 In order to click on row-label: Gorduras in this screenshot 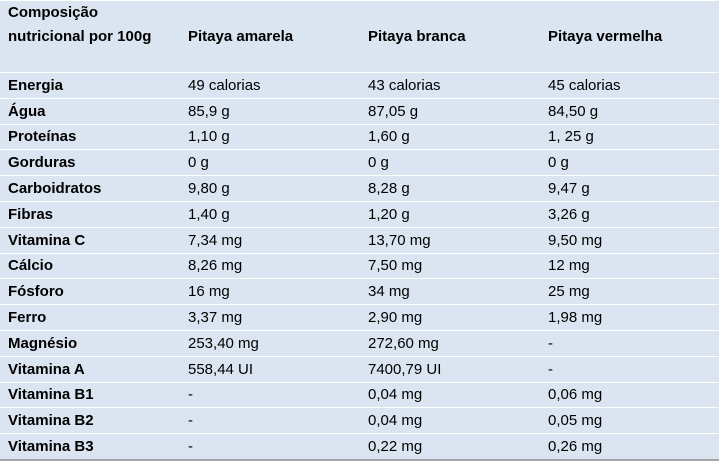, I will do `click(90, 162)`.